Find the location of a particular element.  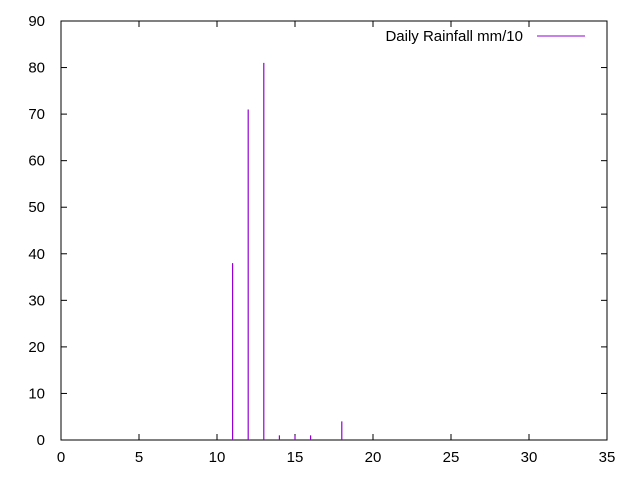

y-tick-label: 40 is located at coordinates (36, 254).